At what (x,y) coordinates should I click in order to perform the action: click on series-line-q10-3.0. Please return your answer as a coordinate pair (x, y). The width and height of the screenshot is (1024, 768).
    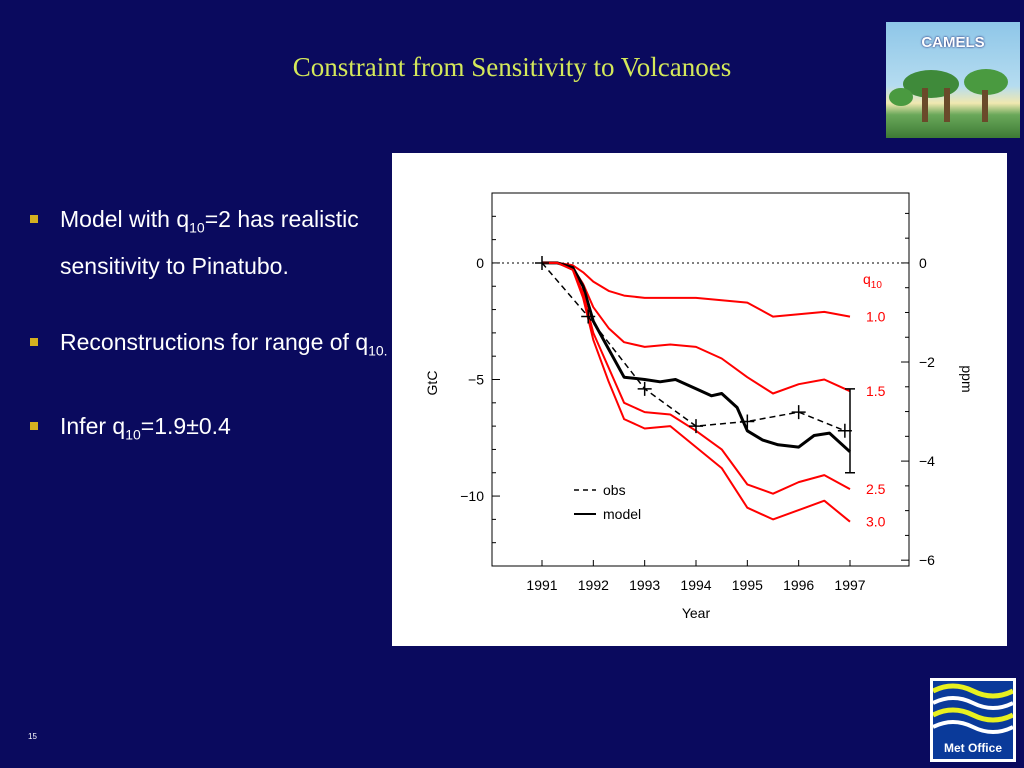
    Looking at the image, I should click on (696, 392).